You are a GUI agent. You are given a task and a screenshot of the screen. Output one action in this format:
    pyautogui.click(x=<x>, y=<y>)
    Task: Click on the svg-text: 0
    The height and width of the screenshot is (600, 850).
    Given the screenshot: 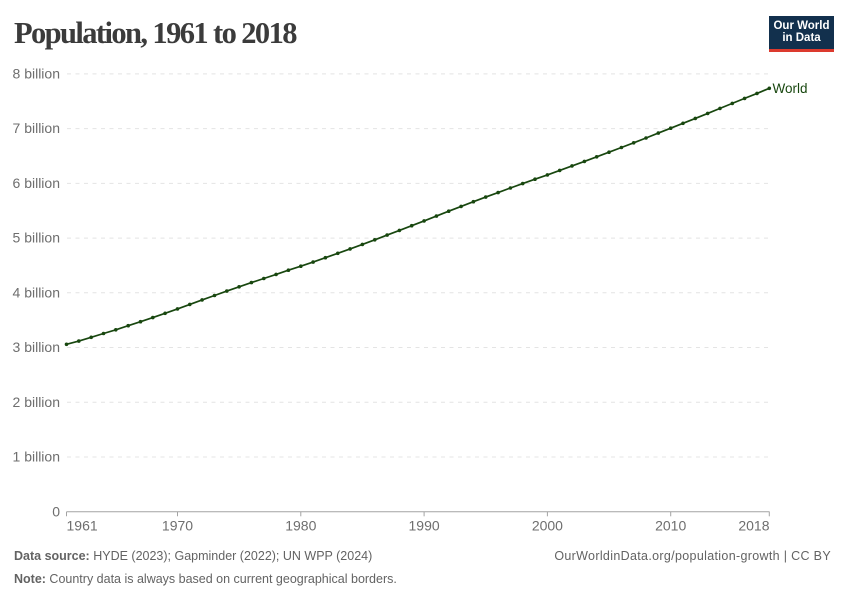 What is the action you would take?
    pyautogui.click(x=56, y=511)
    